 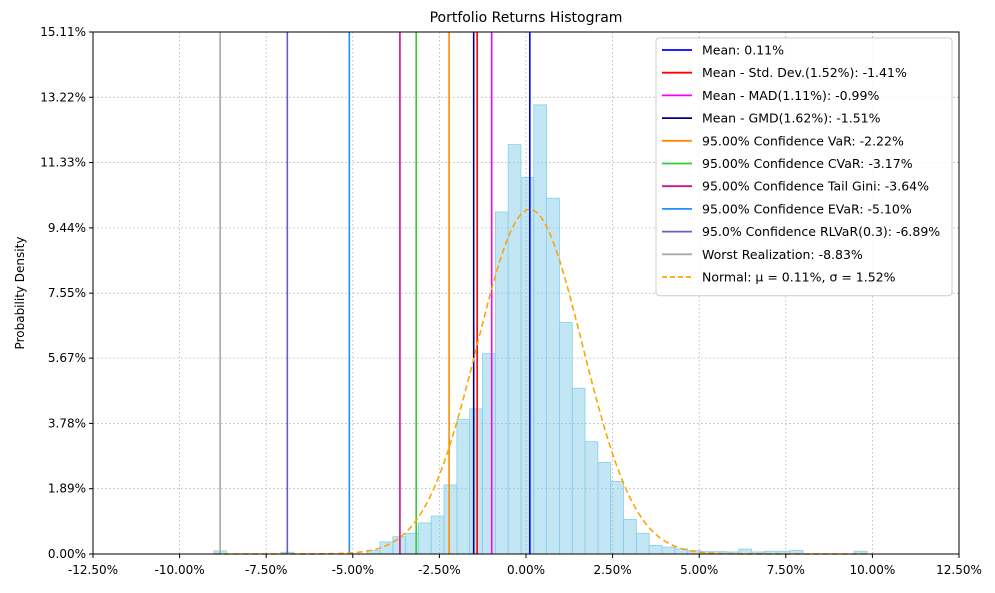 I want to click on y-tick-label: 0.00%, so click(x=67, y=554).